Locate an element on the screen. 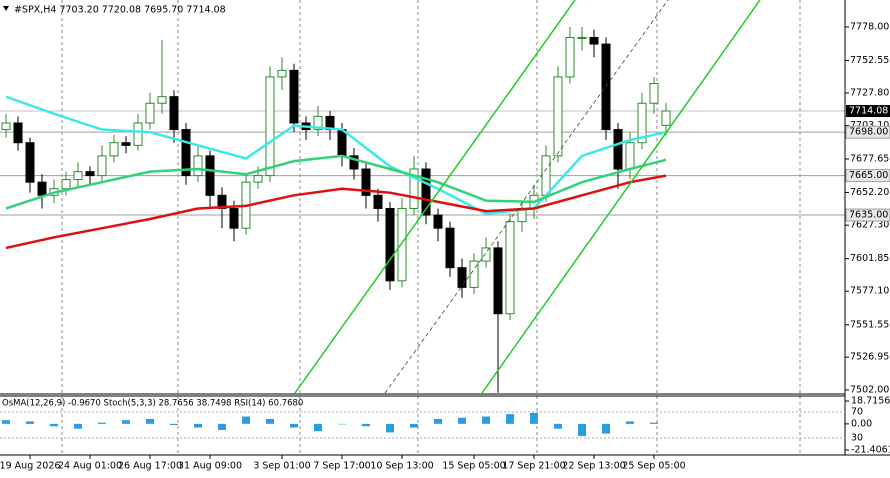 The height and width of the screenshot is (478, 890). x-tick-label: 3 Sep 01:00 is located at coordinates (281, 466).